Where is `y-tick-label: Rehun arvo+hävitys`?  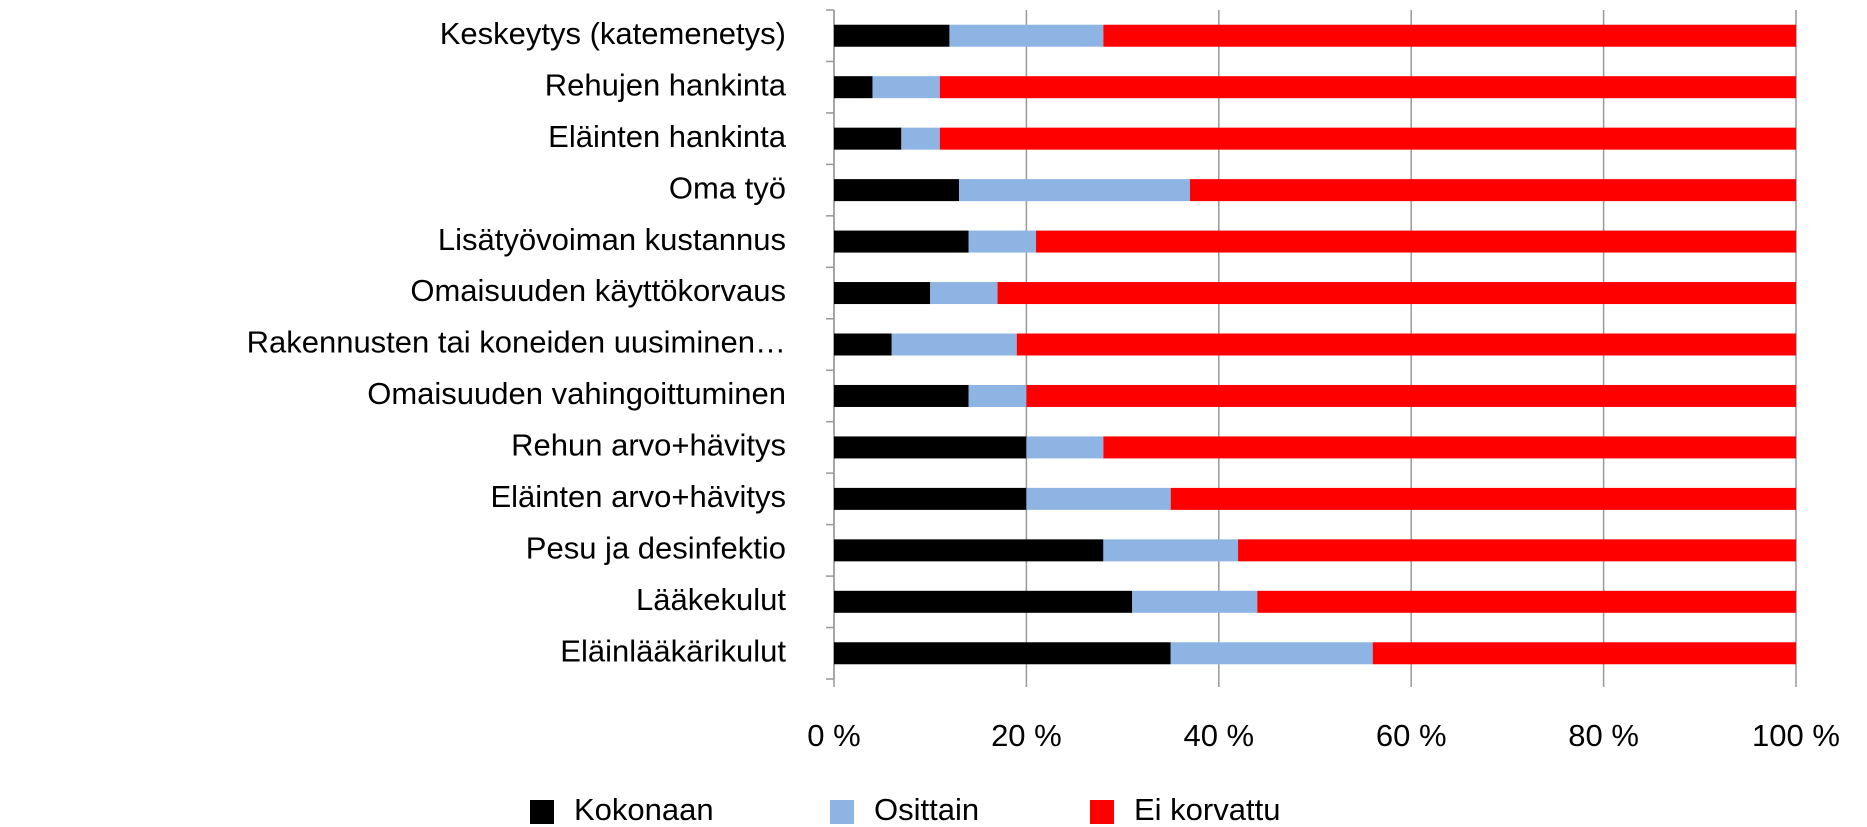 y-tick-label: Rehun arvo+hävitys is located at coordinates (648, 445).